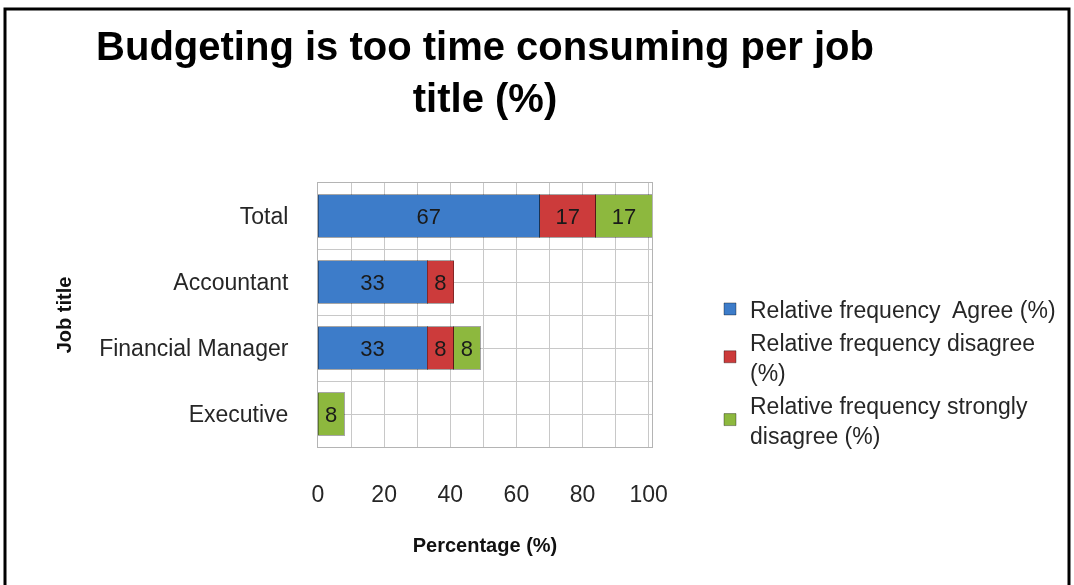 The height and width of the screenshot is (585, 1074). I want to click on y-tick-label: Total, so click(264, 216).